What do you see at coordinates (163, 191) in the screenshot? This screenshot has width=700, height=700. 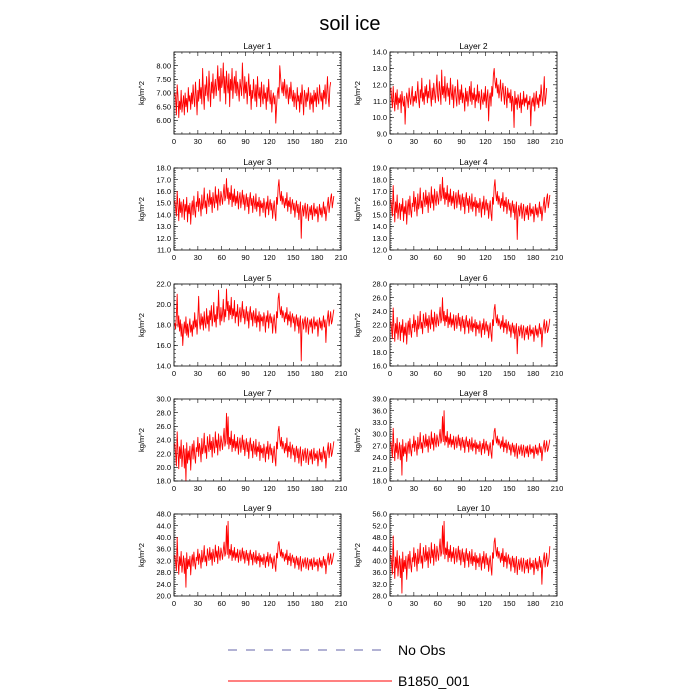 I see `y-tick-label: 16.0` at bounding box center [163, 191].